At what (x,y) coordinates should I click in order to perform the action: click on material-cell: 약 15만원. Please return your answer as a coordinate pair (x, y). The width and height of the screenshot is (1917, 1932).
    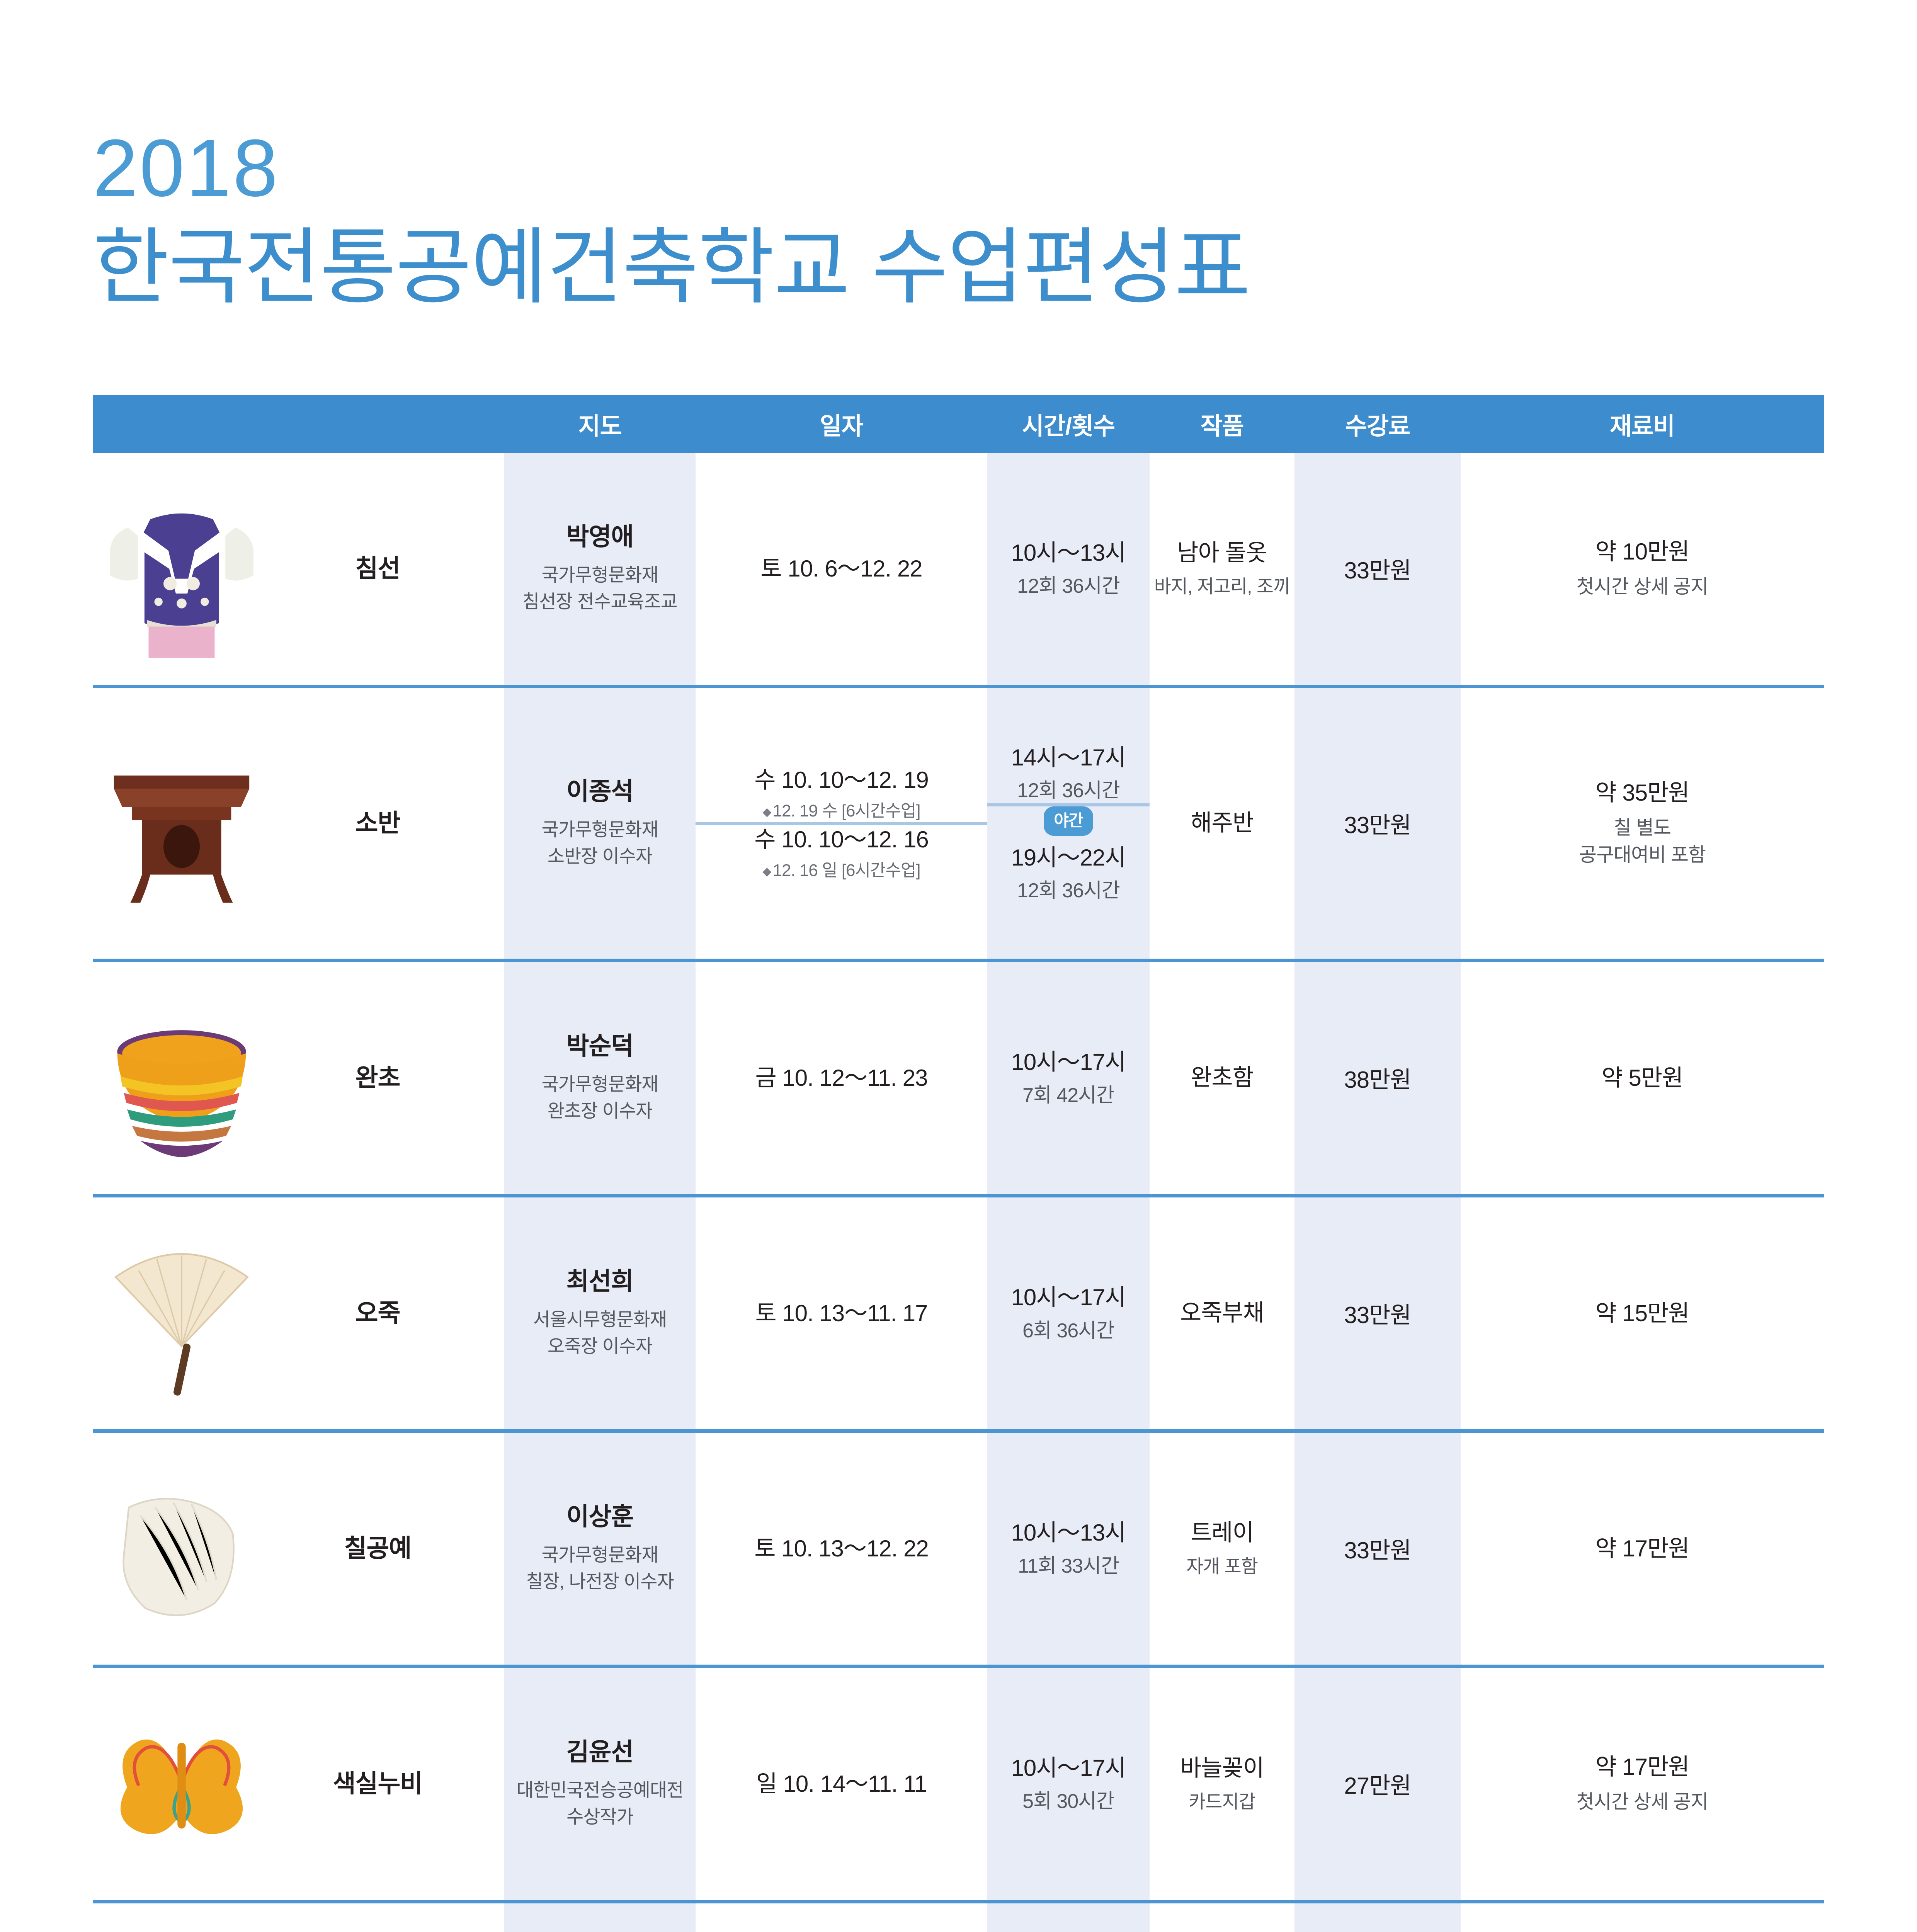
    Looking at the image, I should click on (1643, 1313).